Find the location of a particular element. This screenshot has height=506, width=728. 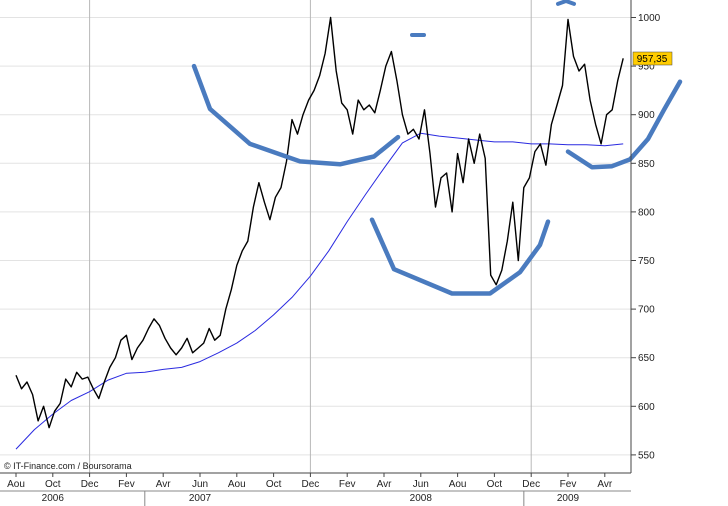

y-tick-label: 750 is located at coordinates (646, 261).